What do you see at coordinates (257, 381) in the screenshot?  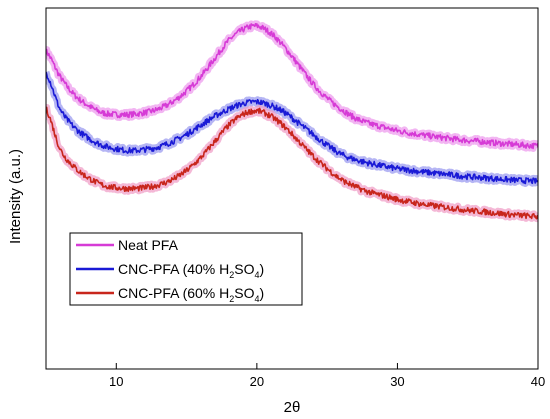 I see `x-tick-label: 20` at bounding box center [257, 381].